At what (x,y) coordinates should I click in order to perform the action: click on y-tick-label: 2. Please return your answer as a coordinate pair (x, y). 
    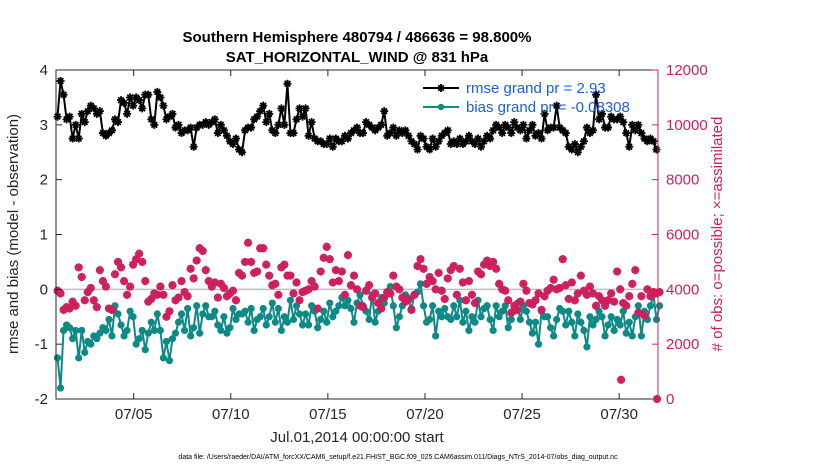
    Looking at the image, I should click on (44, 180).